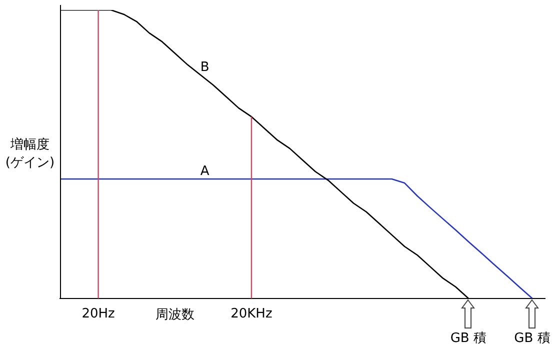  I want to click on series-label: B, so click(205, 67).